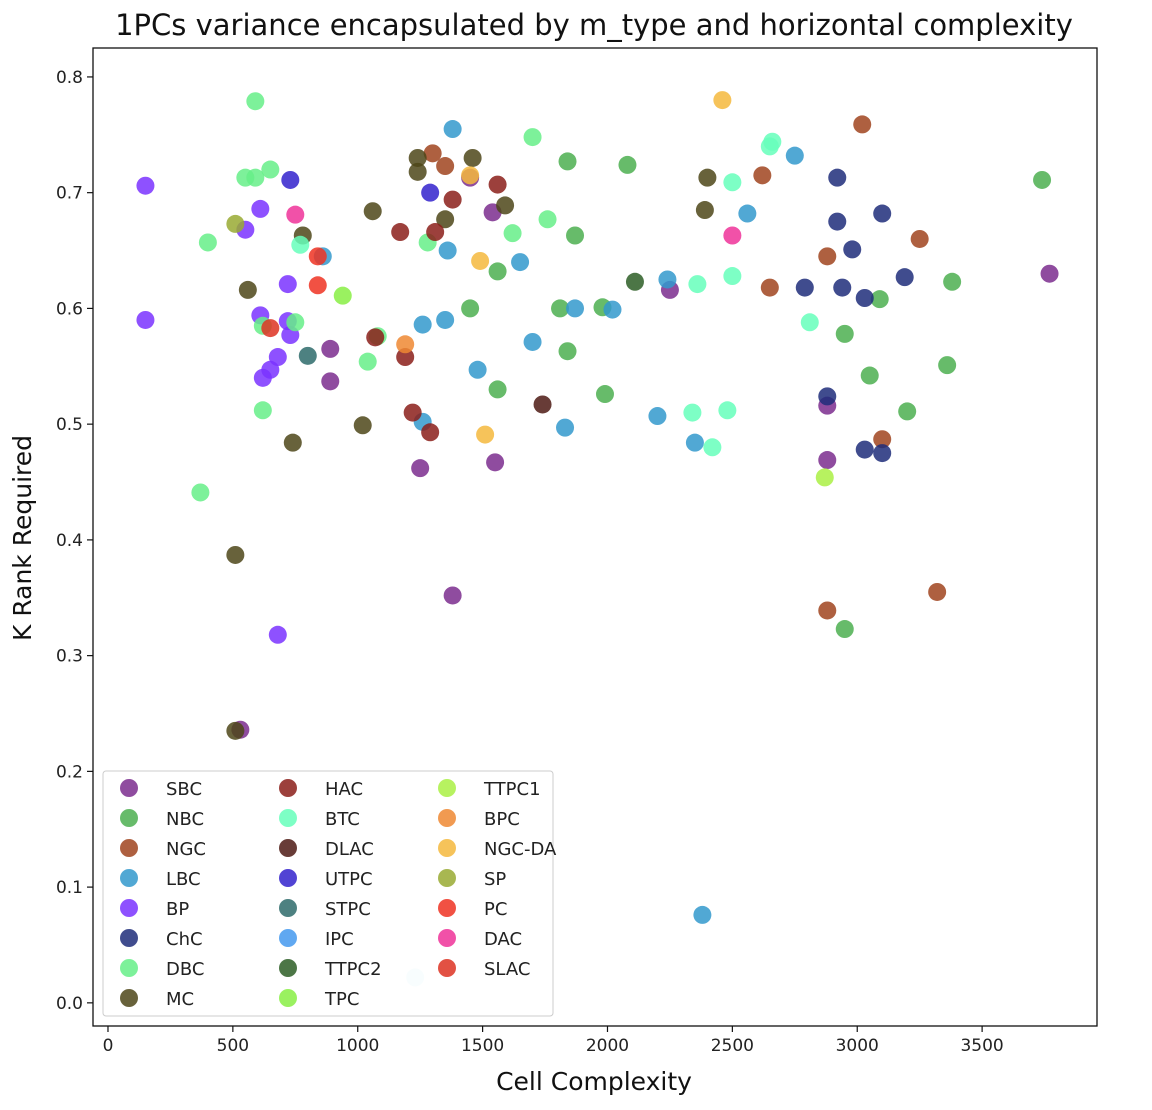  What do you see at coordinates (503, 939) in the screenshot?
I see `legend-label: DAC` at bounding box center [503, 939].